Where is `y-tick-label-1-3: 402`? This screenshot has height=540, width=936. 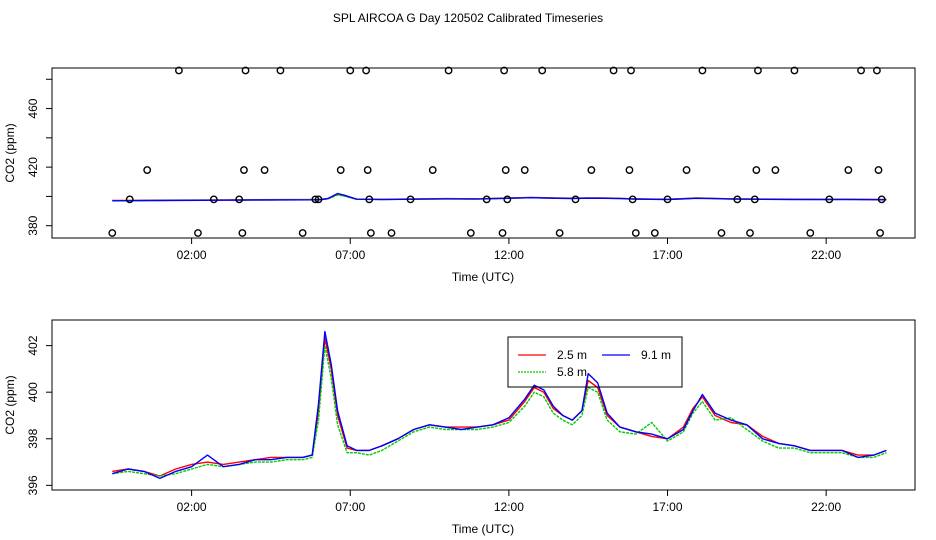 y-tick-label-1-3: 402 is located at coordinates (33, 345).